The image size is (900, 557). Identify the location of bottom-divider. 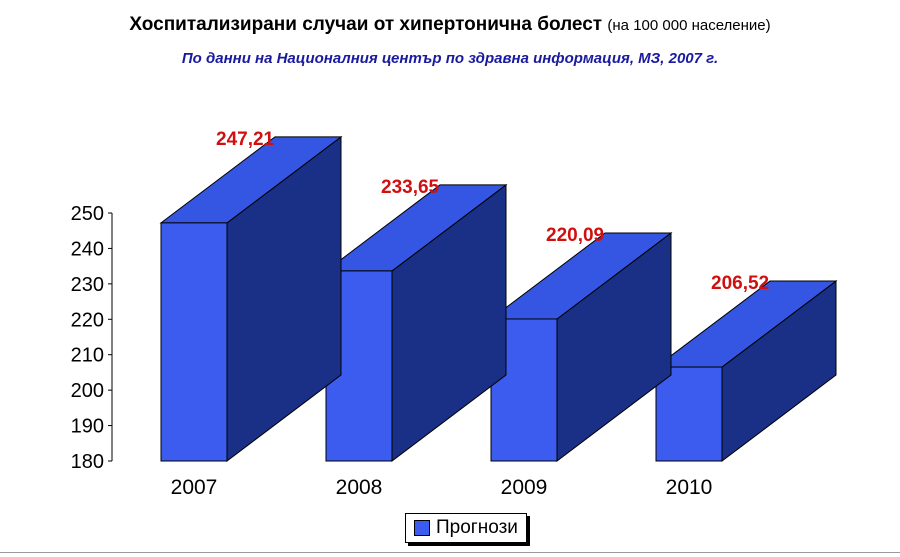
(450, 552).